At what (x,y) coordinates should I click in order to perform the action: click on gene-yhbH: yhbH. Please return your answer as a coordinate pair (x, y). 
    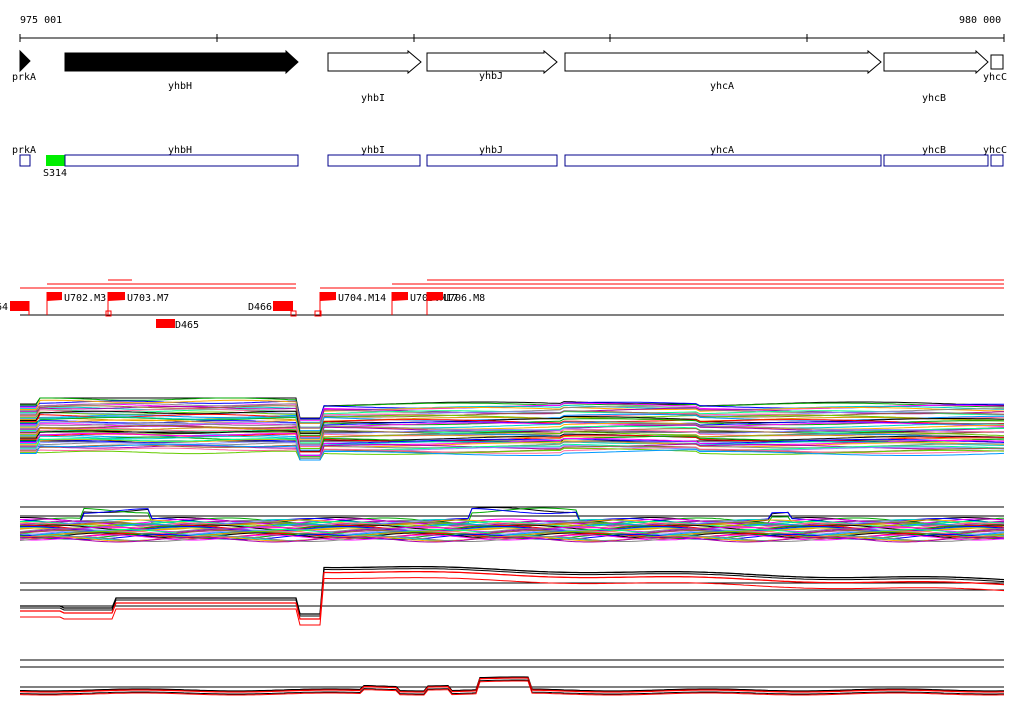
    Looking at the image, I should click on (181, 70).